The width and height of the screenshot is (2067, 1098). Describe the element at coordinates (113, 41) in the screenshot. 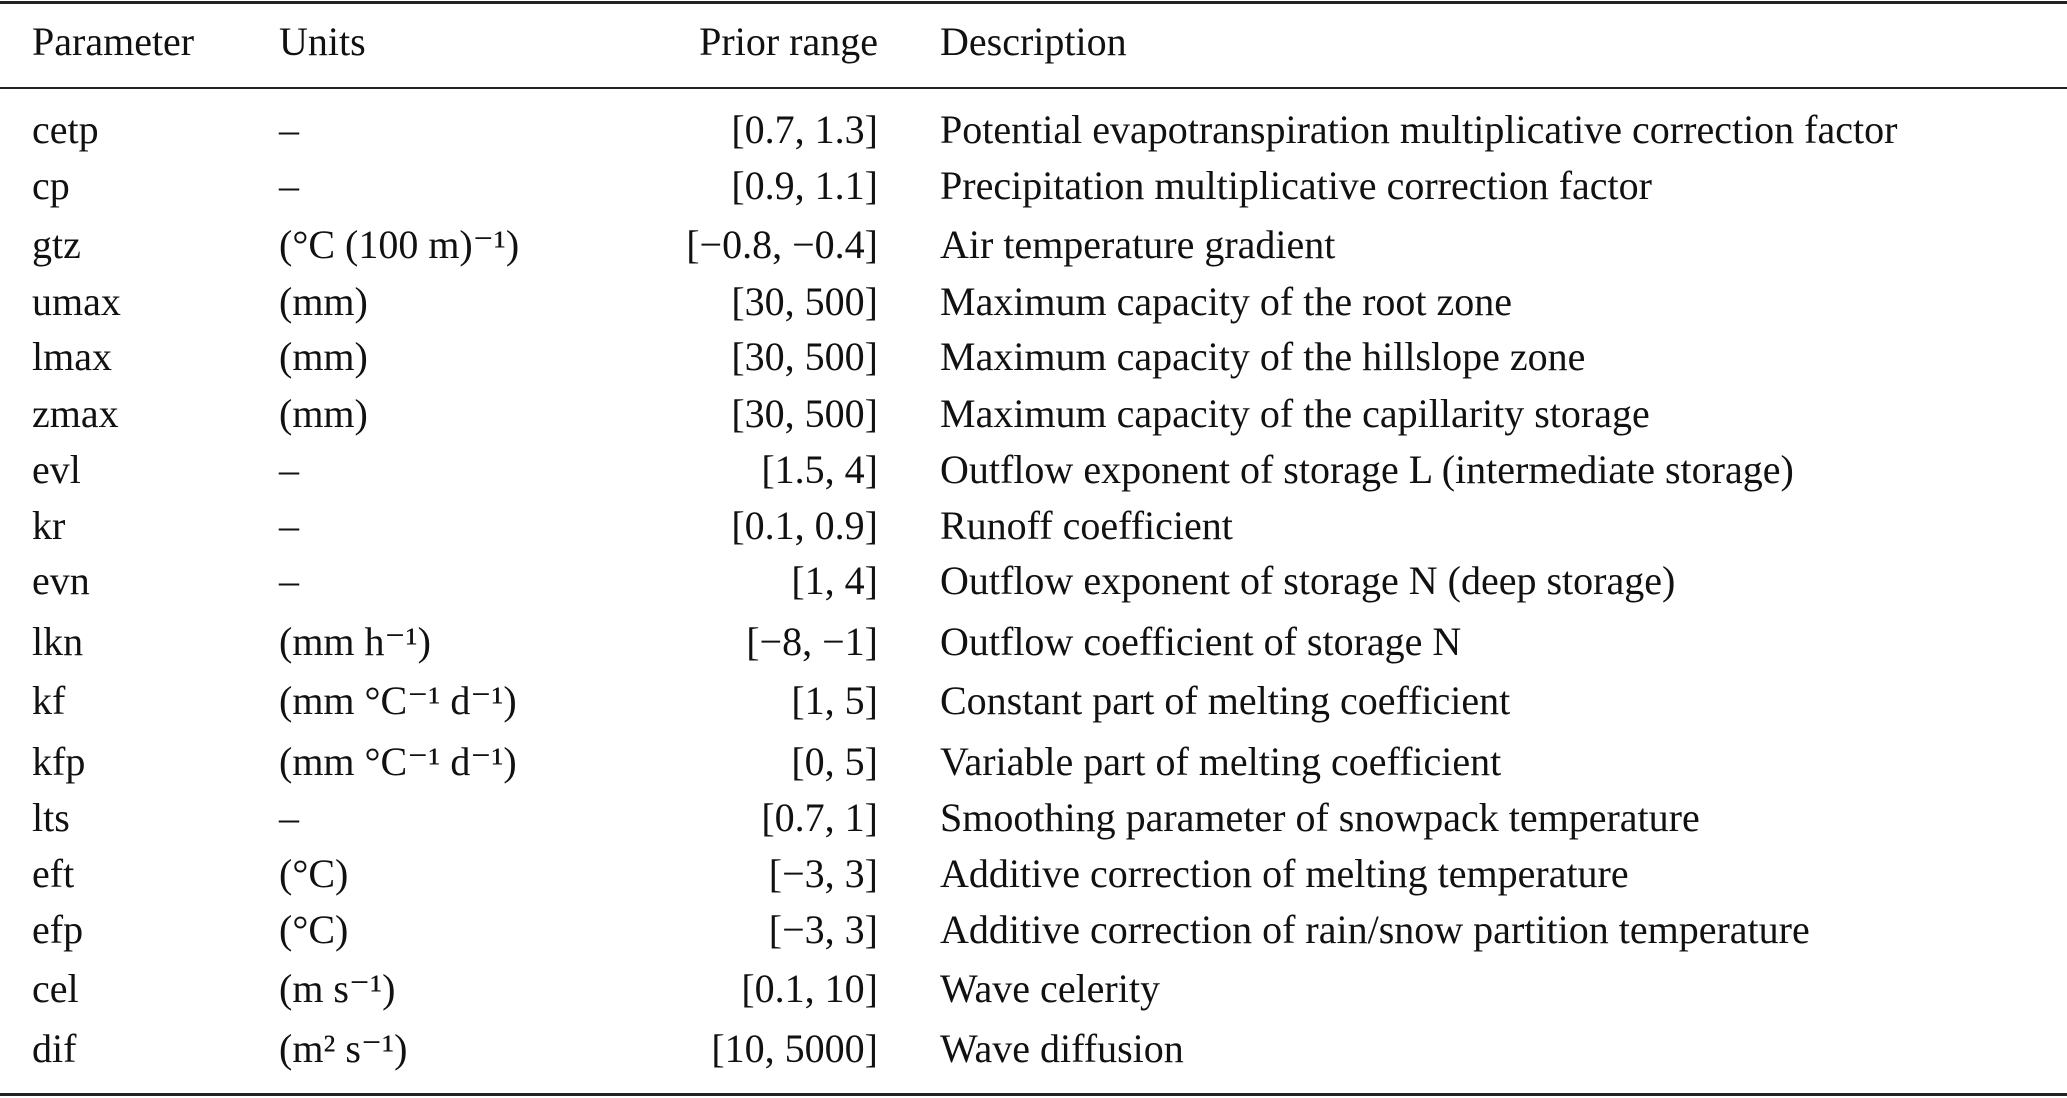

I see `header-cell: Parameter` at that location.